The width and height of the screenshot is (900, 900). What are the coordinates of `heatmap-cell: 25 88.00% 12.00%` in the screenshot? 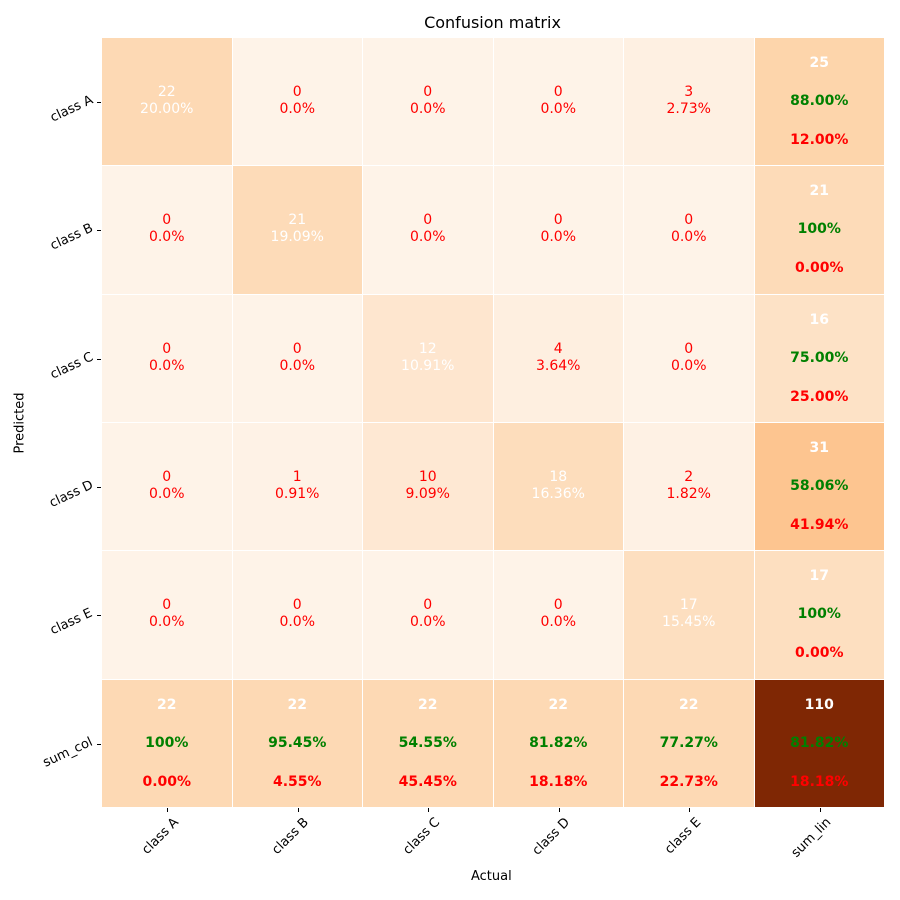 It's located at (819, 102).